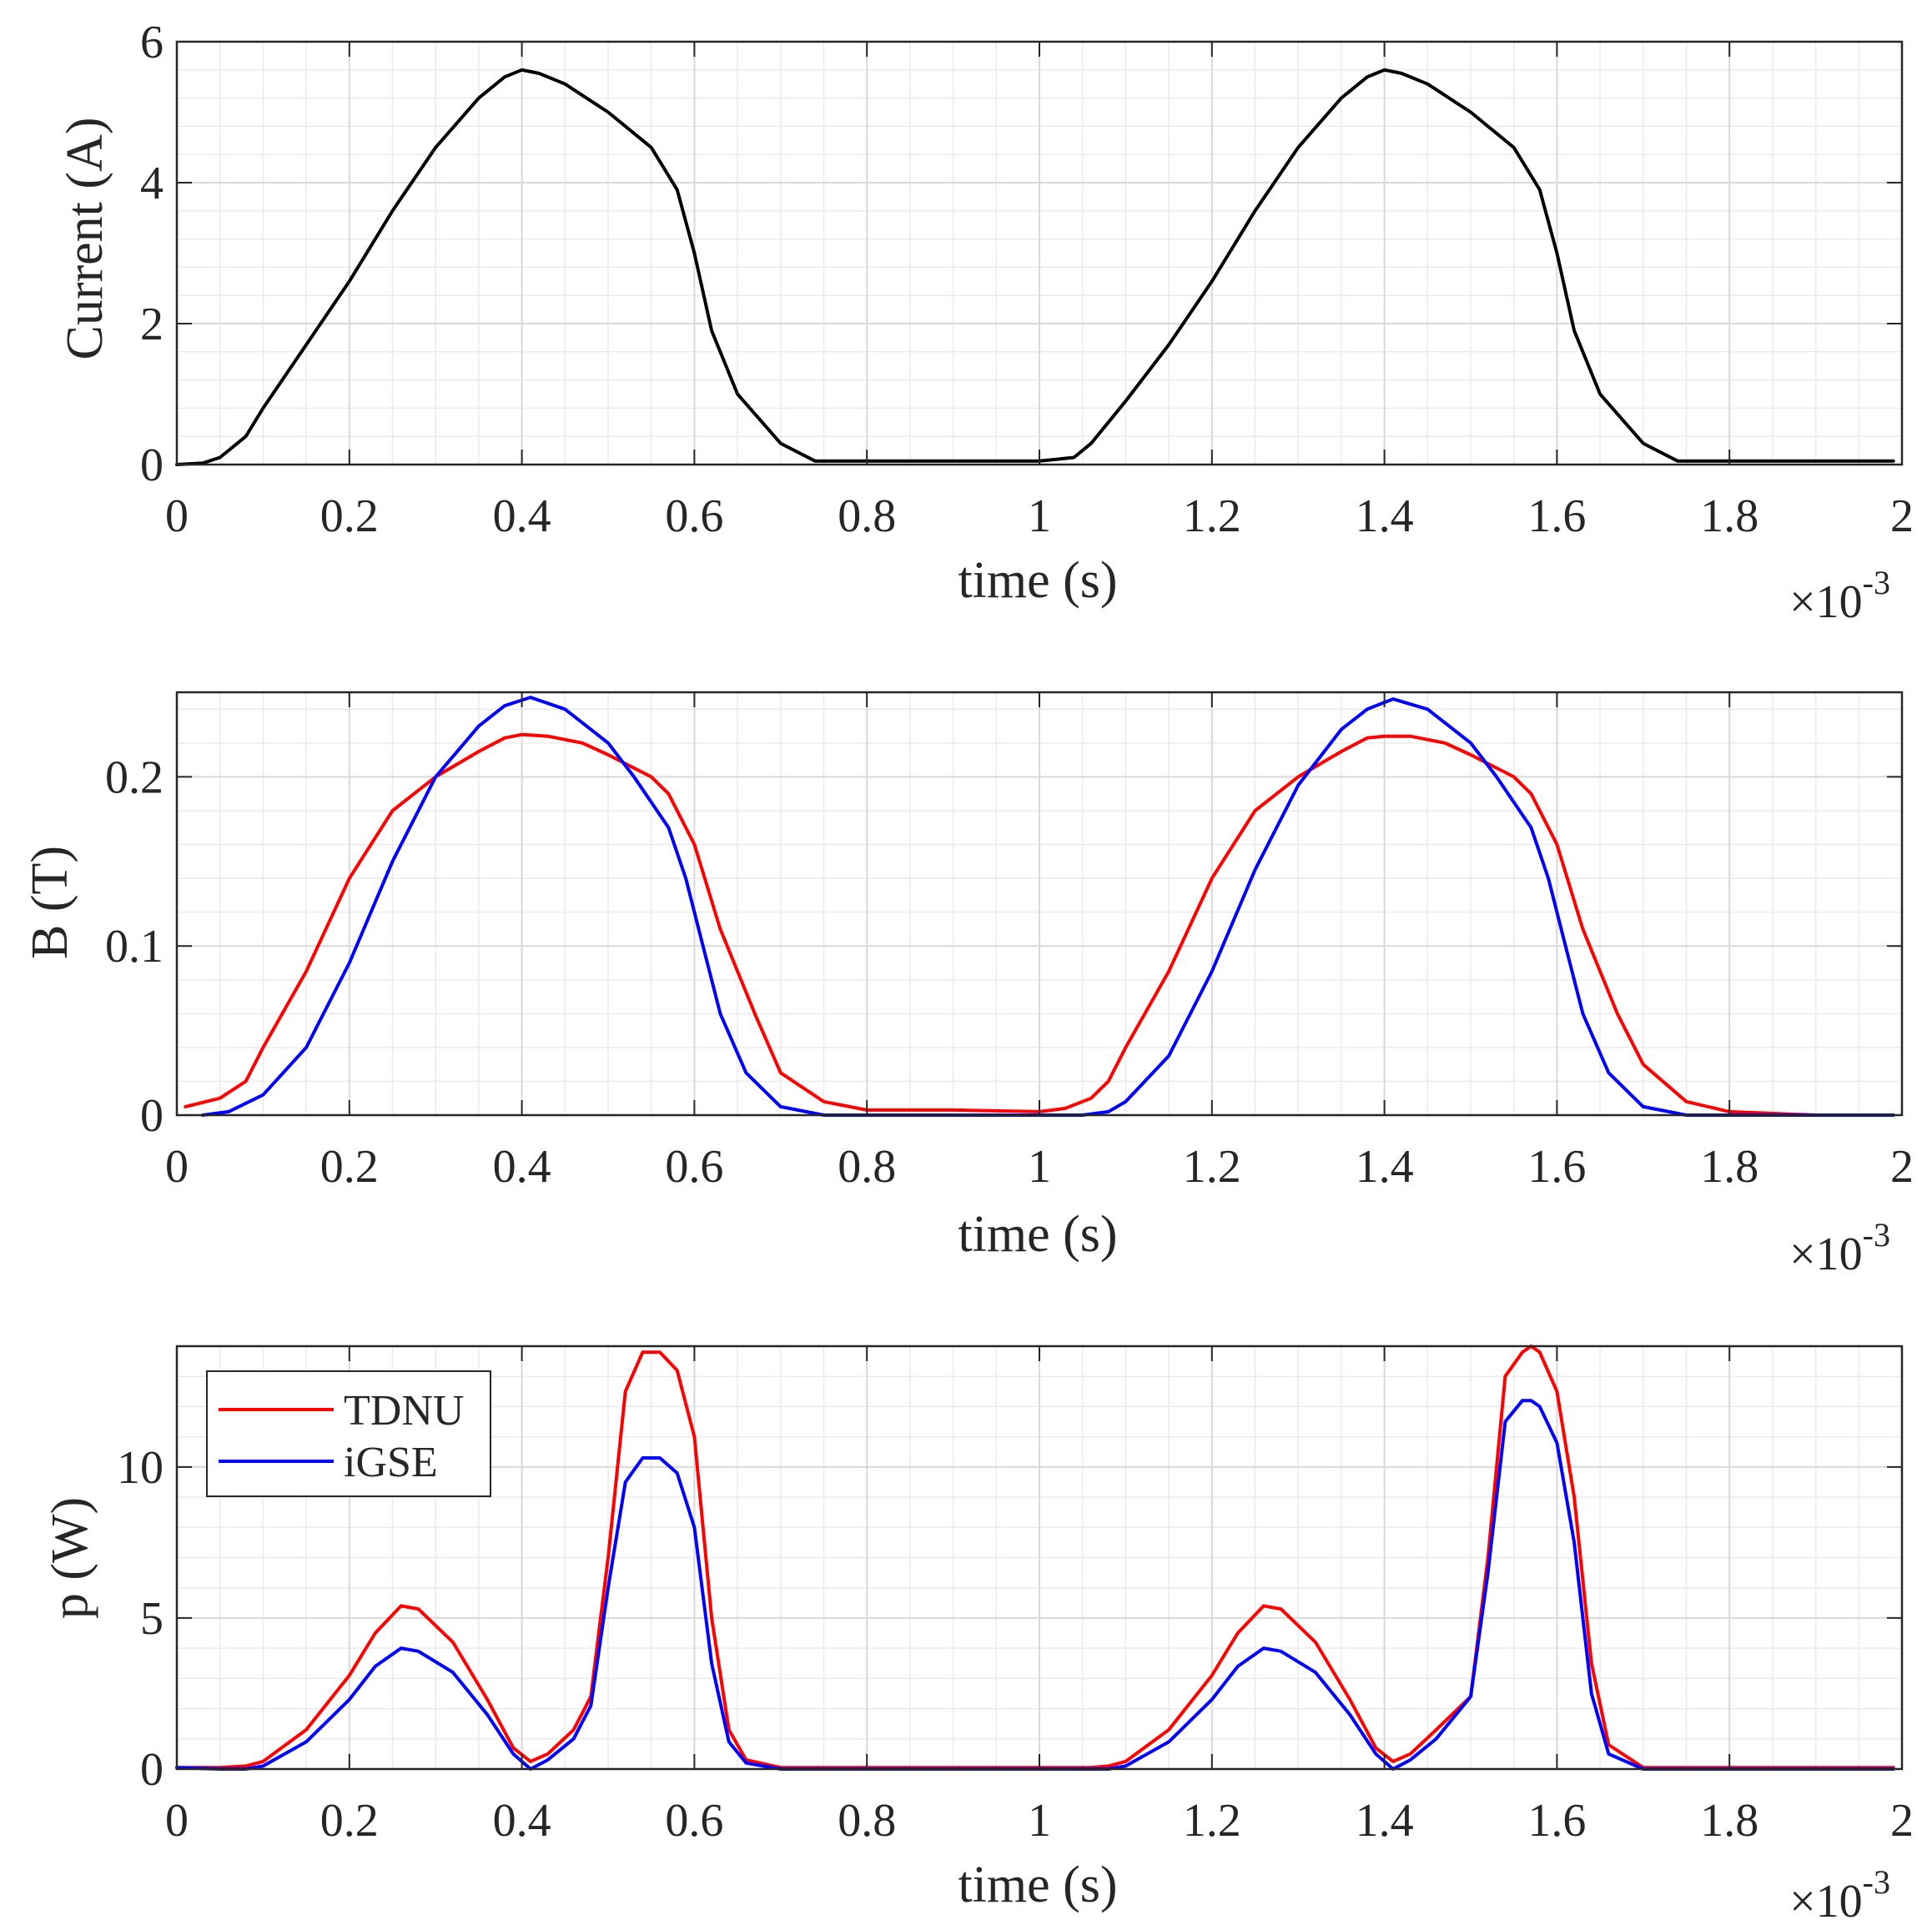  What do you see at coordinates (1729, 1167) in the screenshot?
I see `flux-density-panel-x-tick-label: 1.8` at bounding box center [1729, 1167].